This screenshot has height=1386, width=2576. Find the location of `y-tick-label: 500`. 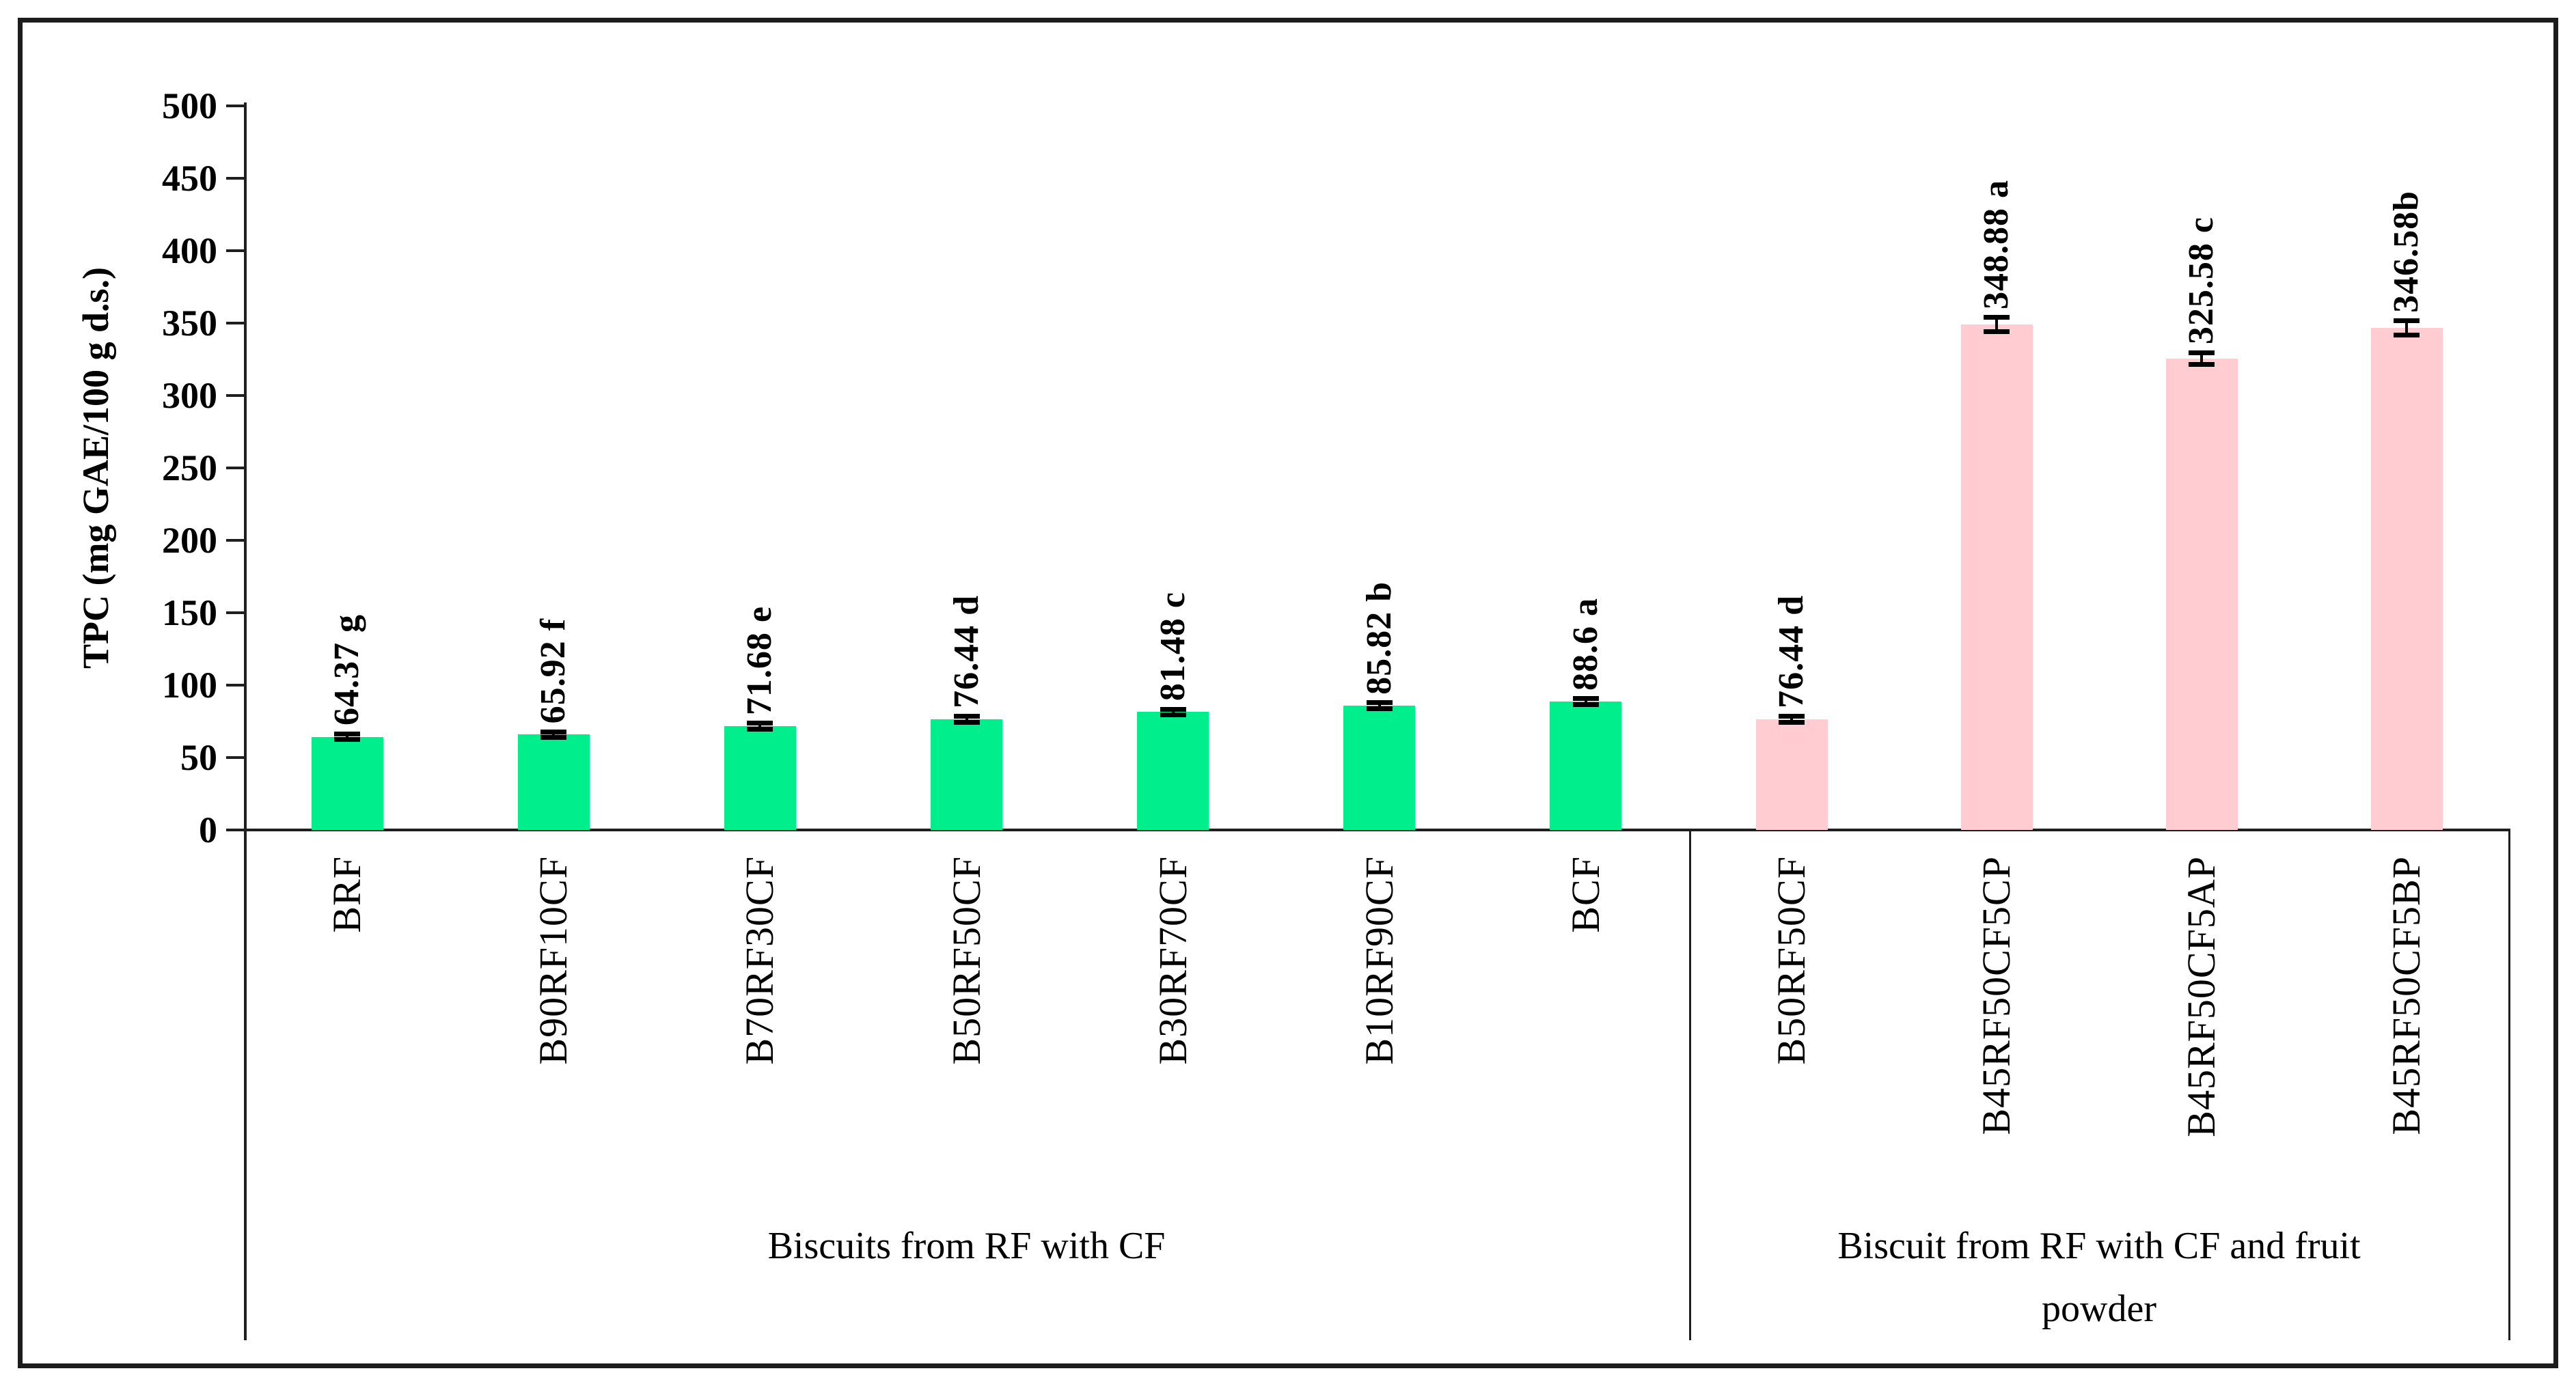

y-tick-label: 500 is located at coordinates (189, 105).